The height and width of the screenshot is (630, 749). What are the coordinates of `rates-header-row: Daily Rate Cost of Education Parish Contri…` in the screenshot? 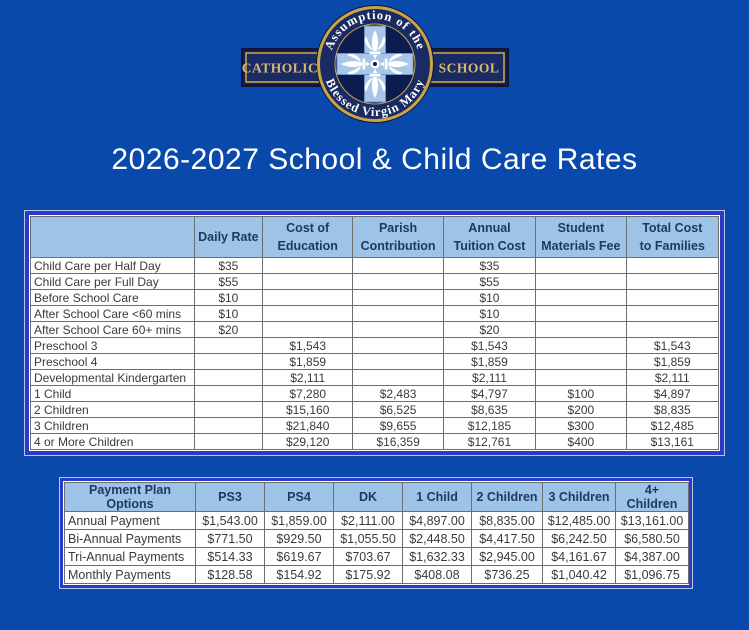 It's located at (375, 237).